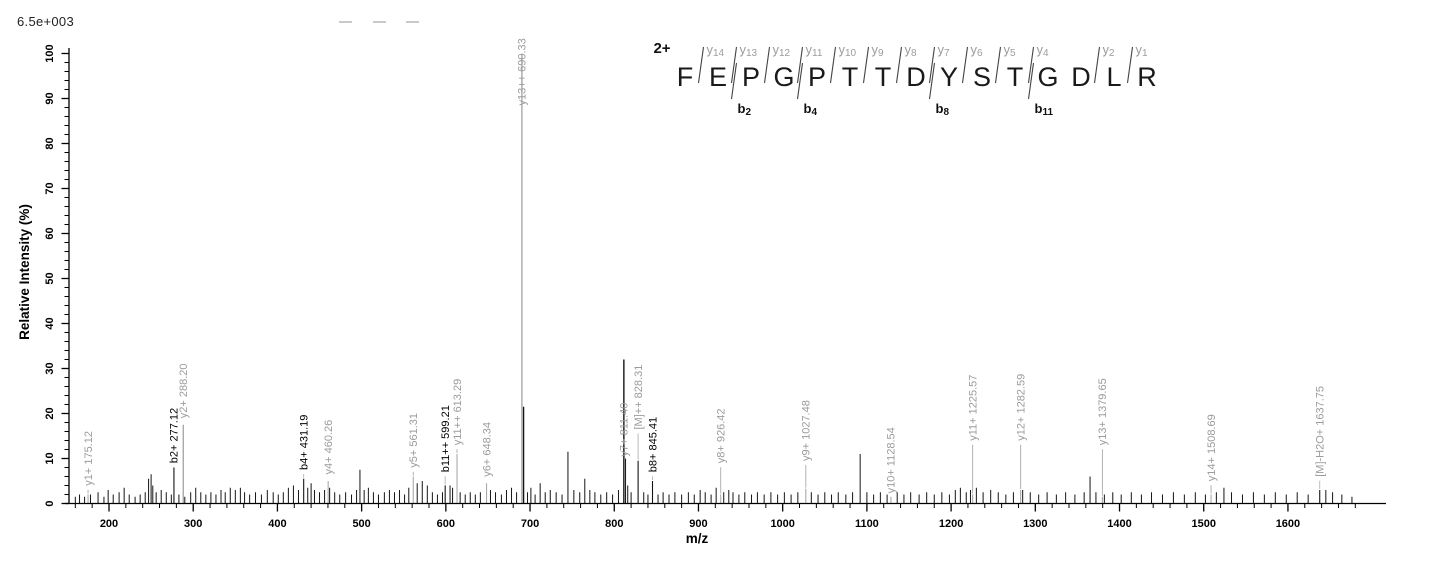 The image size is (1436, 562). I want to click on y-ion-label: y12, so click(782, 50).